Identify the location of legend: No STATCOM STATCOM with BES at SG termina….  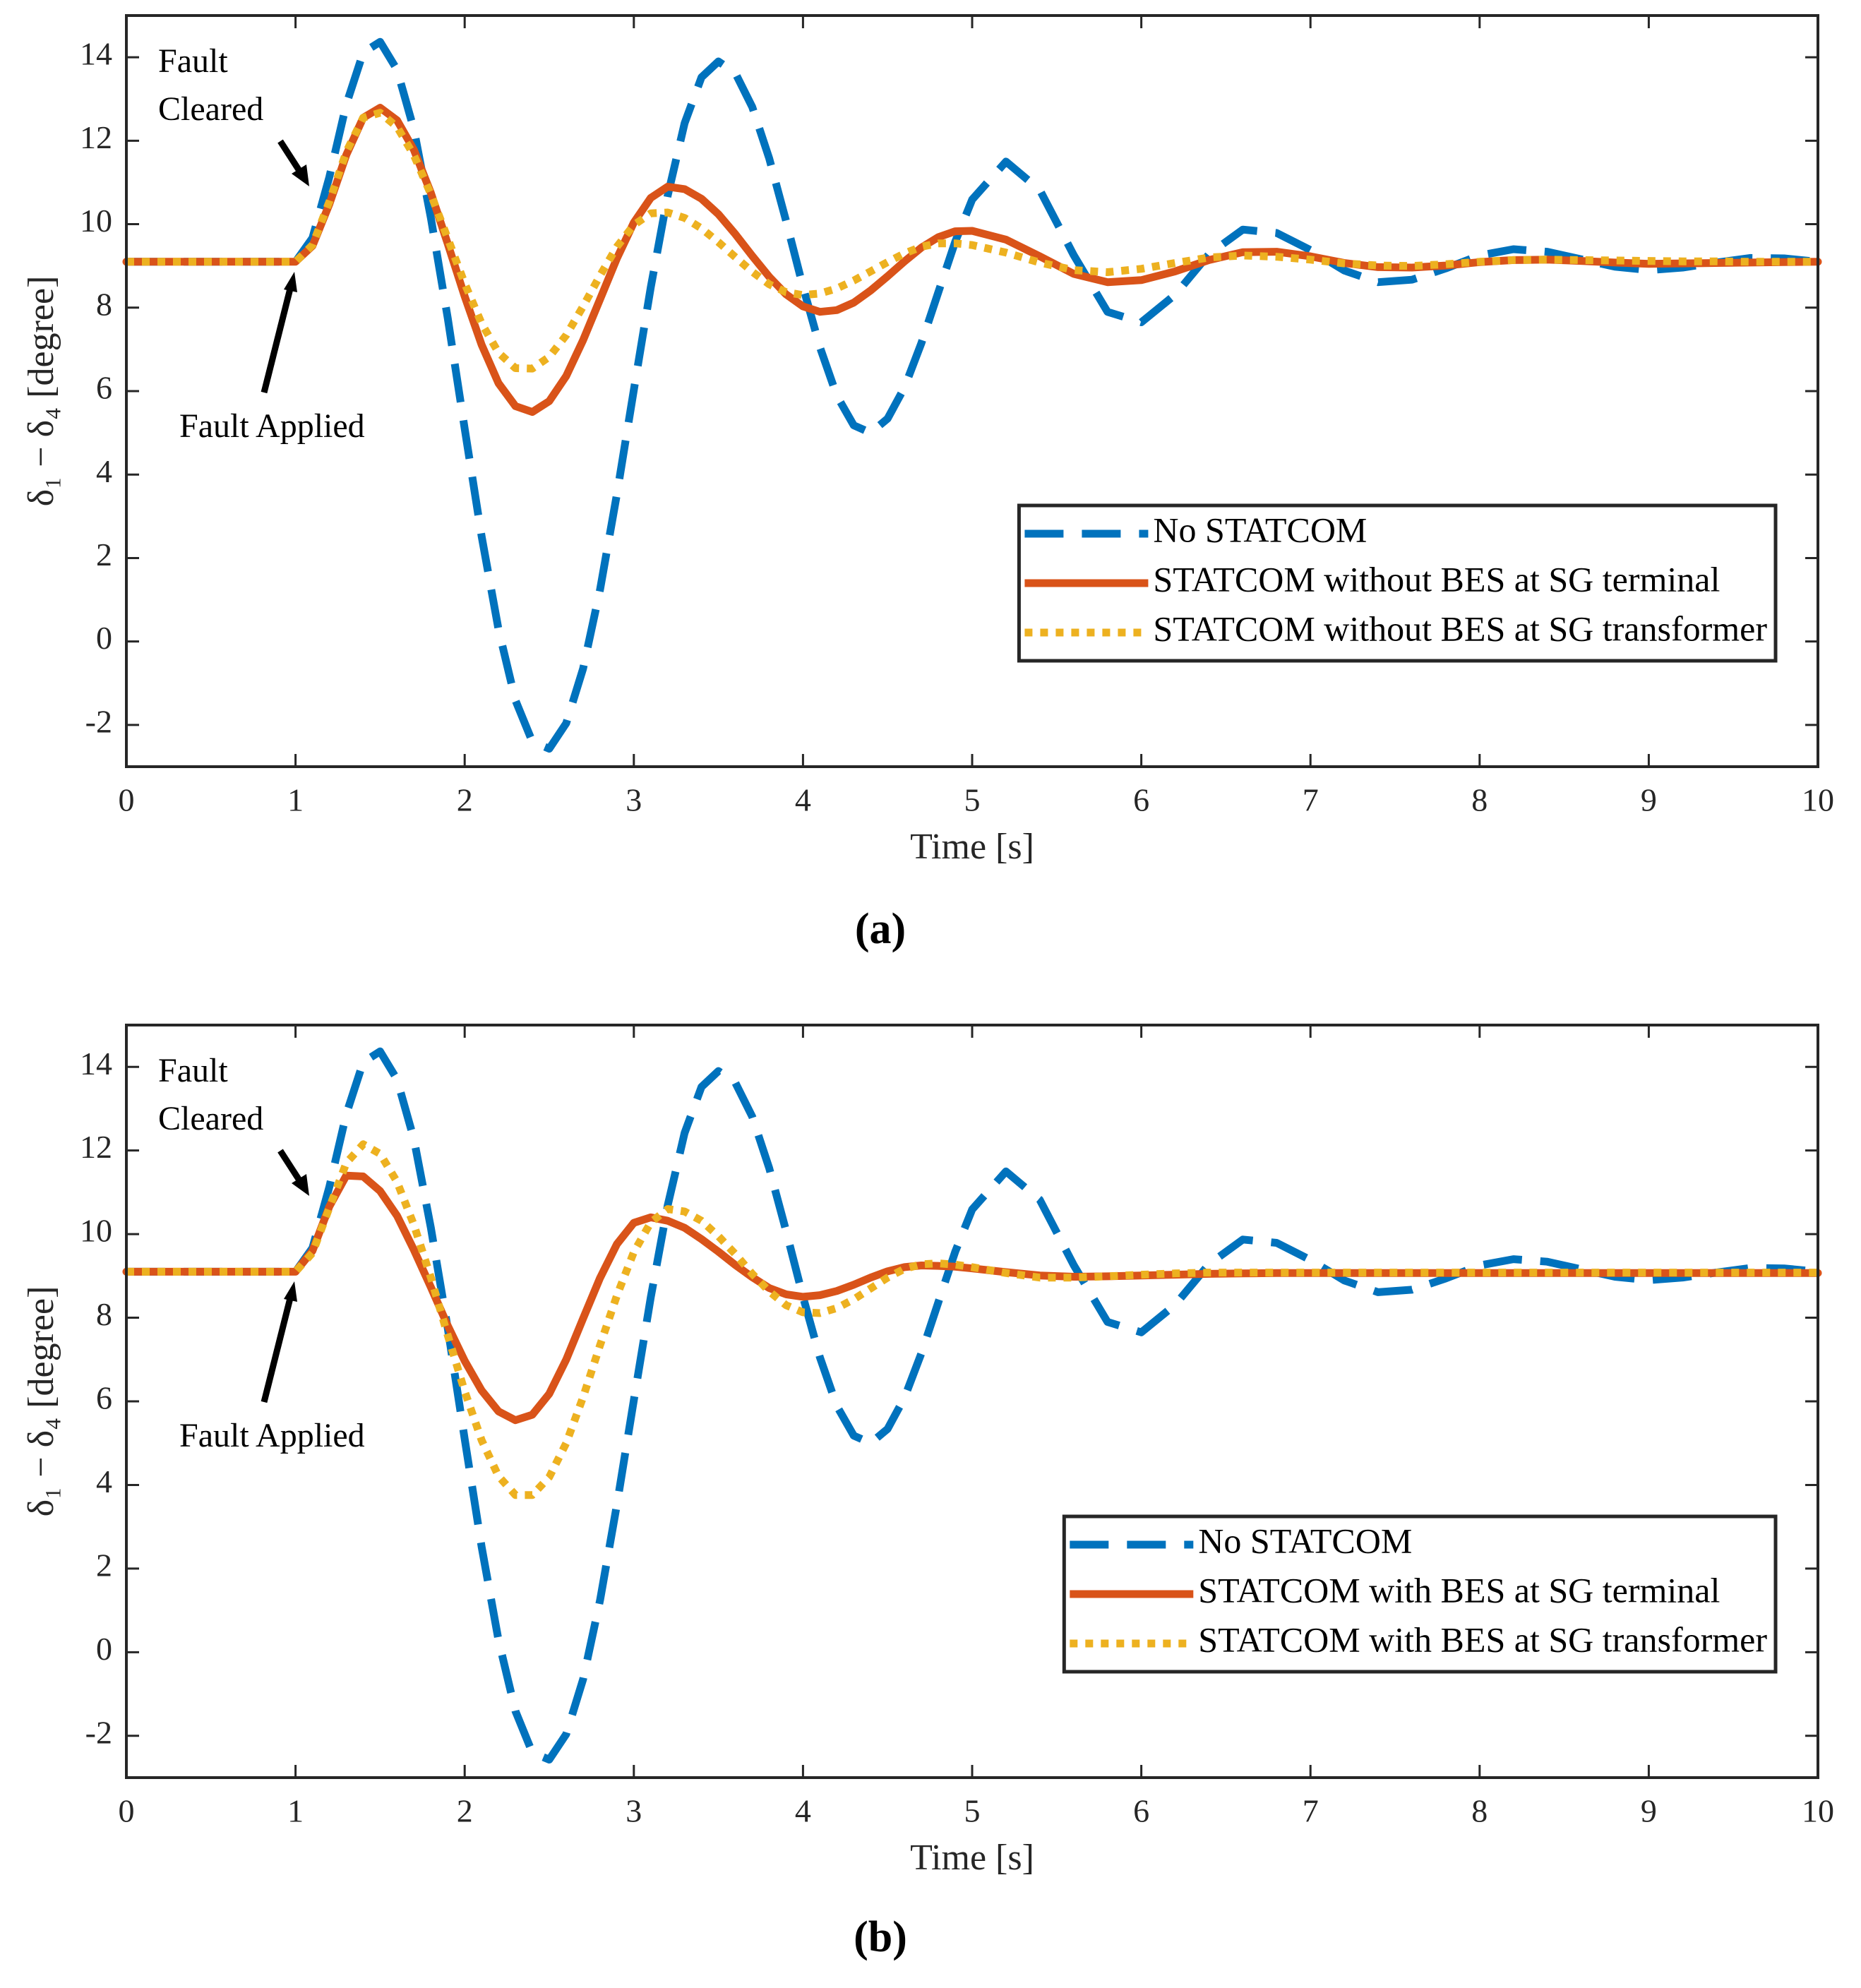
(1420, 1594).